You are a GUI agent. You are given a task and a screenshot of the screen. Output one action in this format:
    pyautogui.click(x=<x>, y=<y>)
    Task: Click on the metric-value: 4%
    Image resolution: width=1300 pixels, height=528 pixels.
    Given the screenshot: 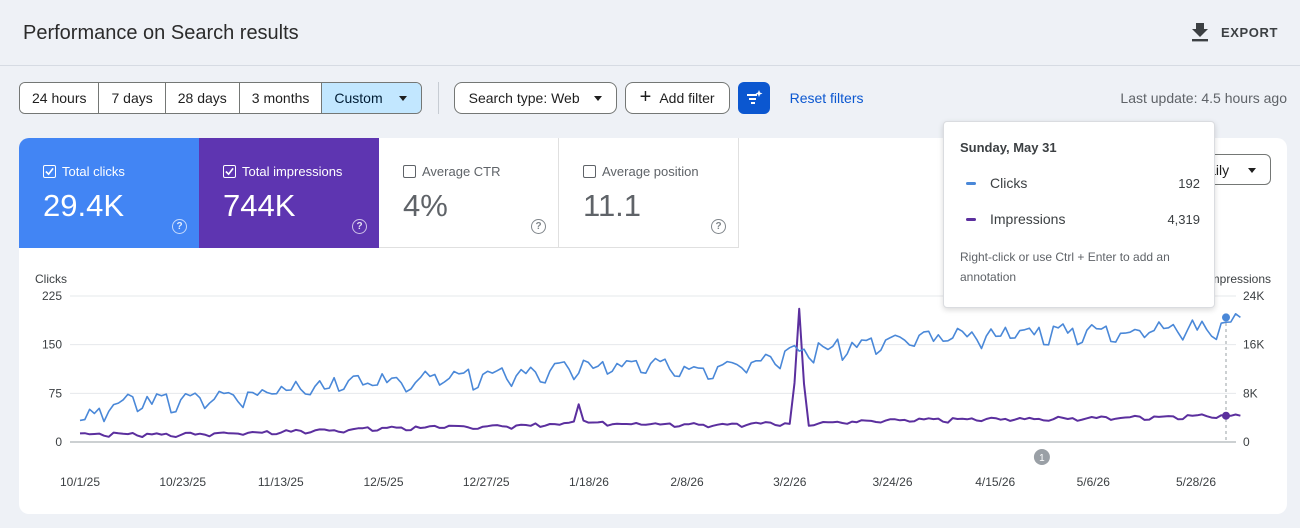 What is the action you would take?
    pyautogui.click(x=425, y=205)
    